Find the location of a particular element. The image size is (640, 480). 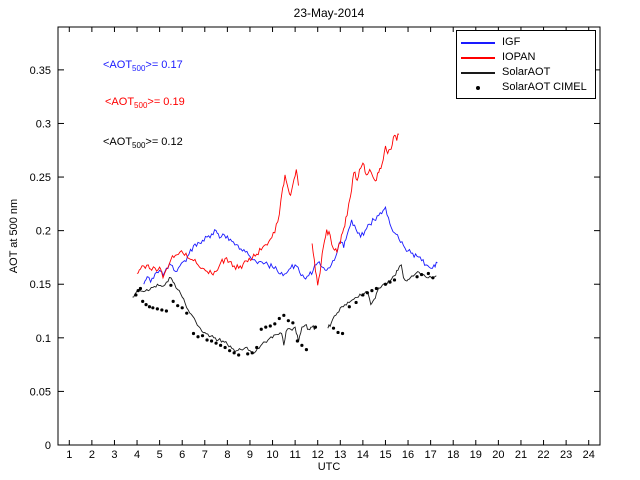

x-tick-label: 14 is located at coordinates (363, 455).